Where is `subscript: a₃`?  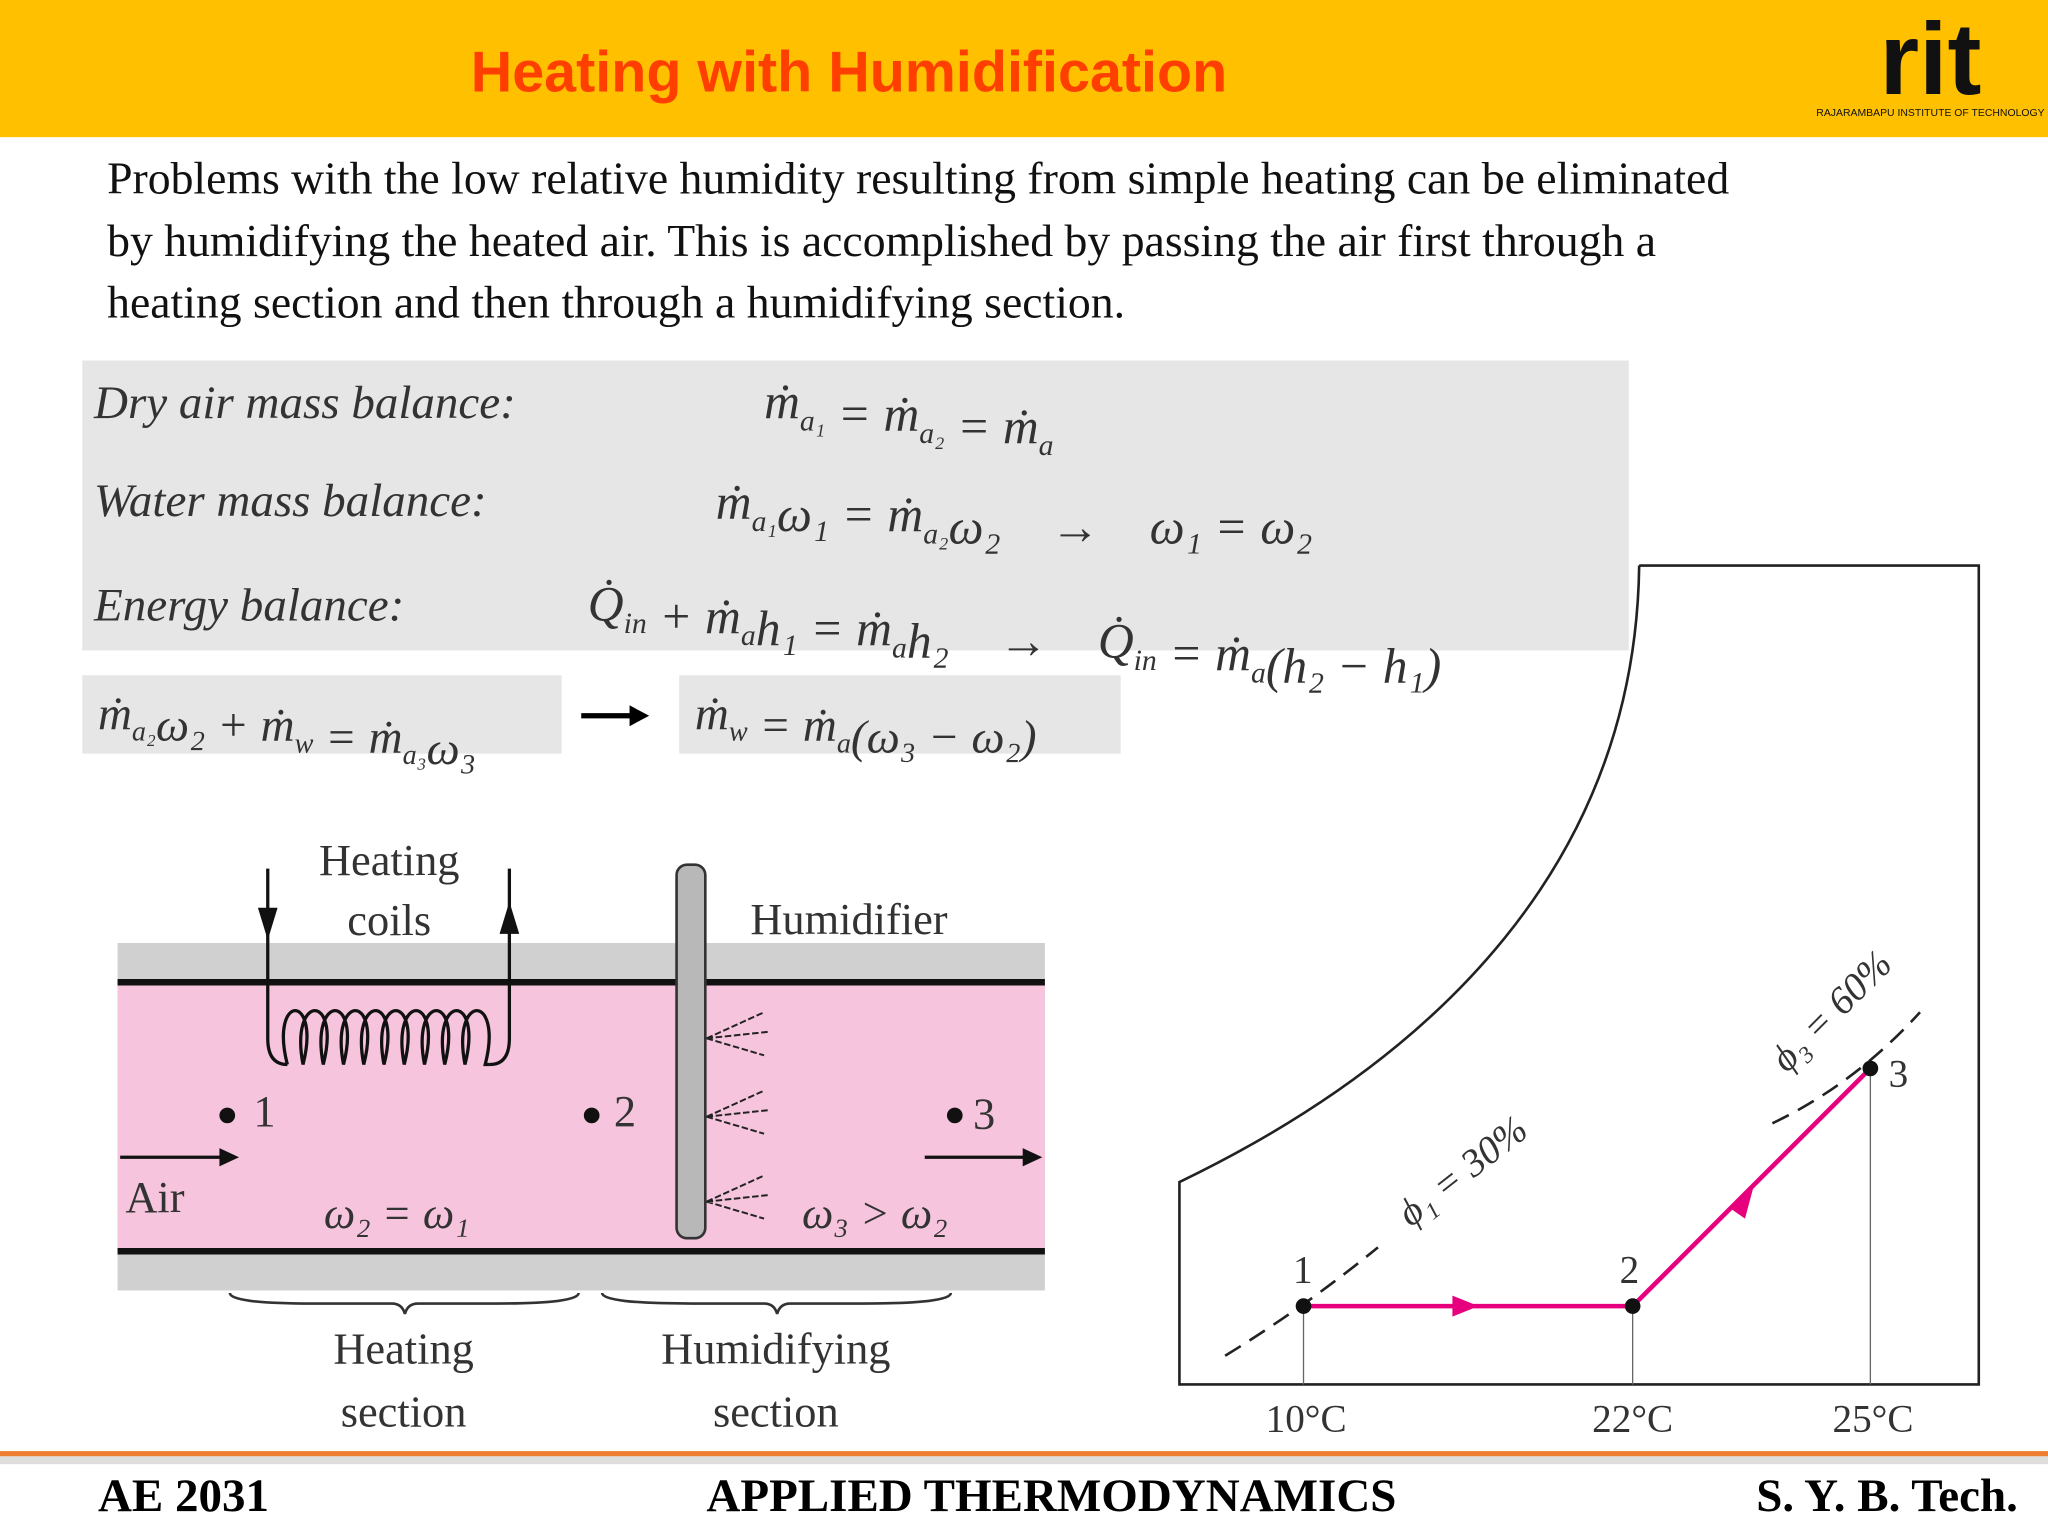 subscript: a₃ is located at coordinates (415, 755).